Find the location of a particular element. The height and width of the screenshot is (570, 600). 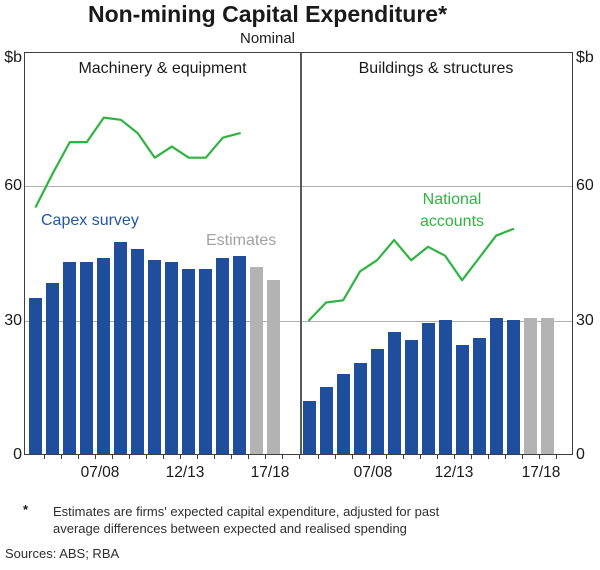

panel-divider is located at coordinates (301, 253).